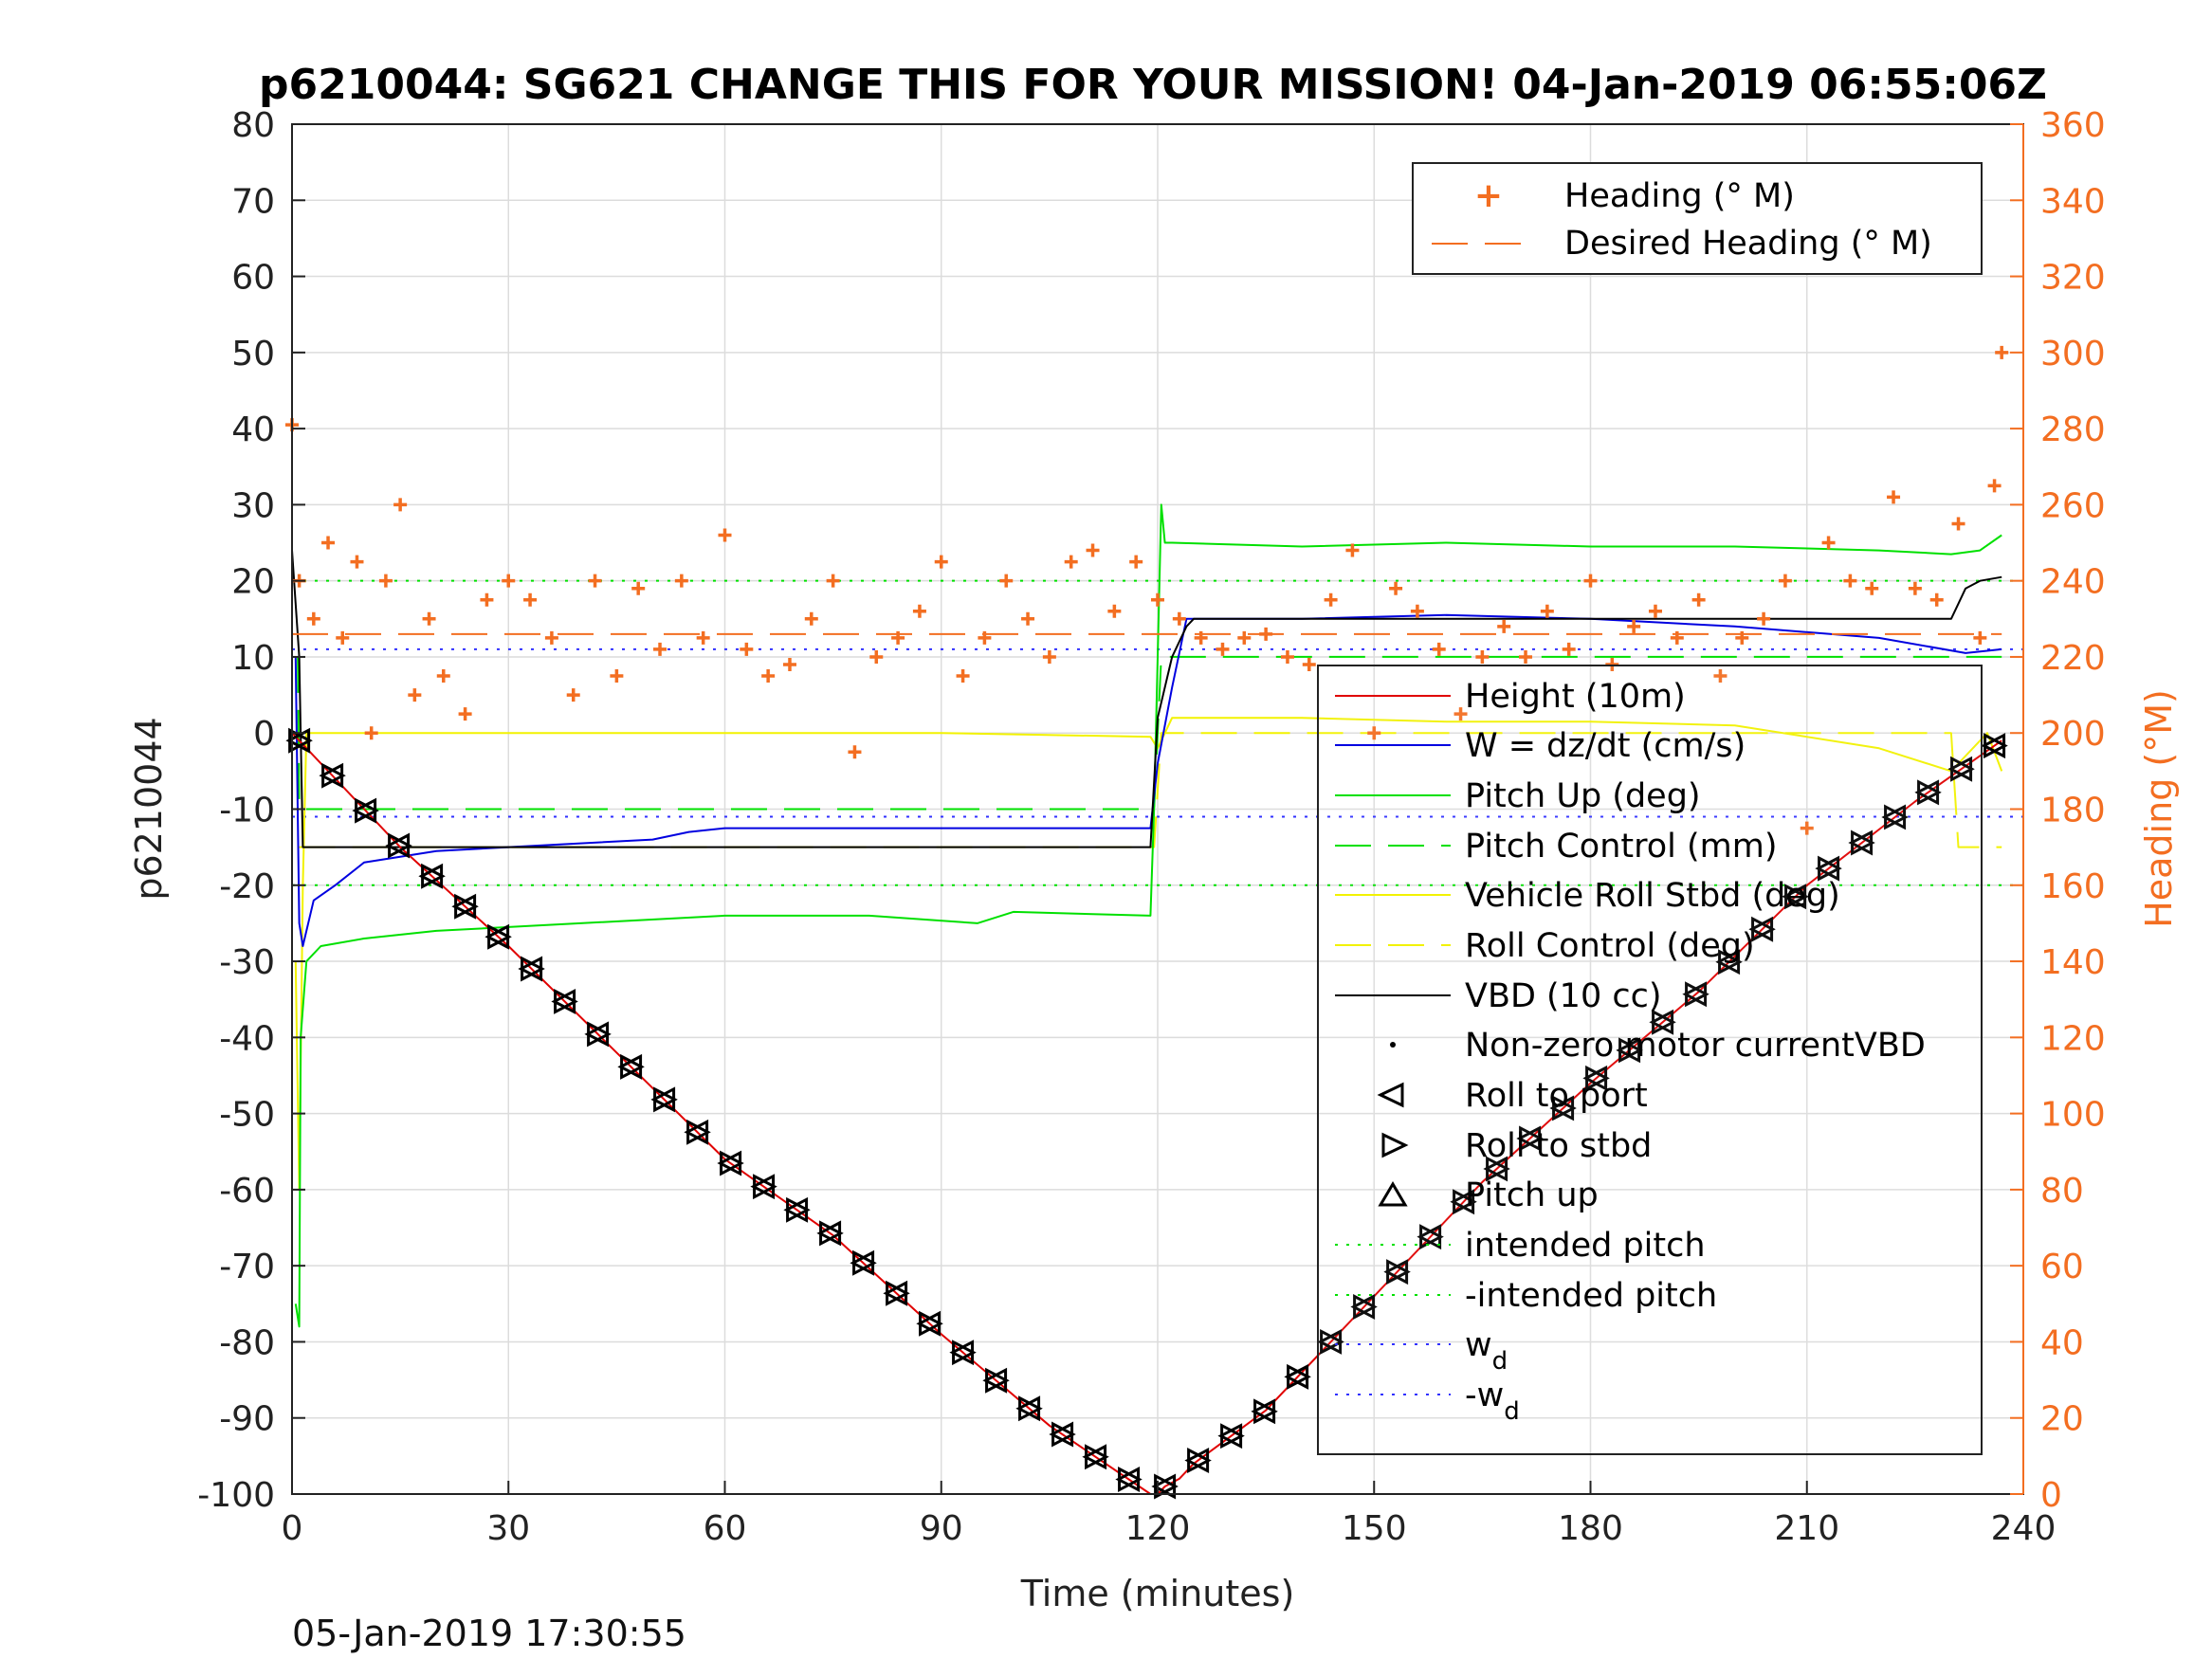  What do you see at coordinates (1610, 946) in the screenshot?
I see `legend-label-roll-control: Roll Control (deg)` at bounding box center [1610, 946].